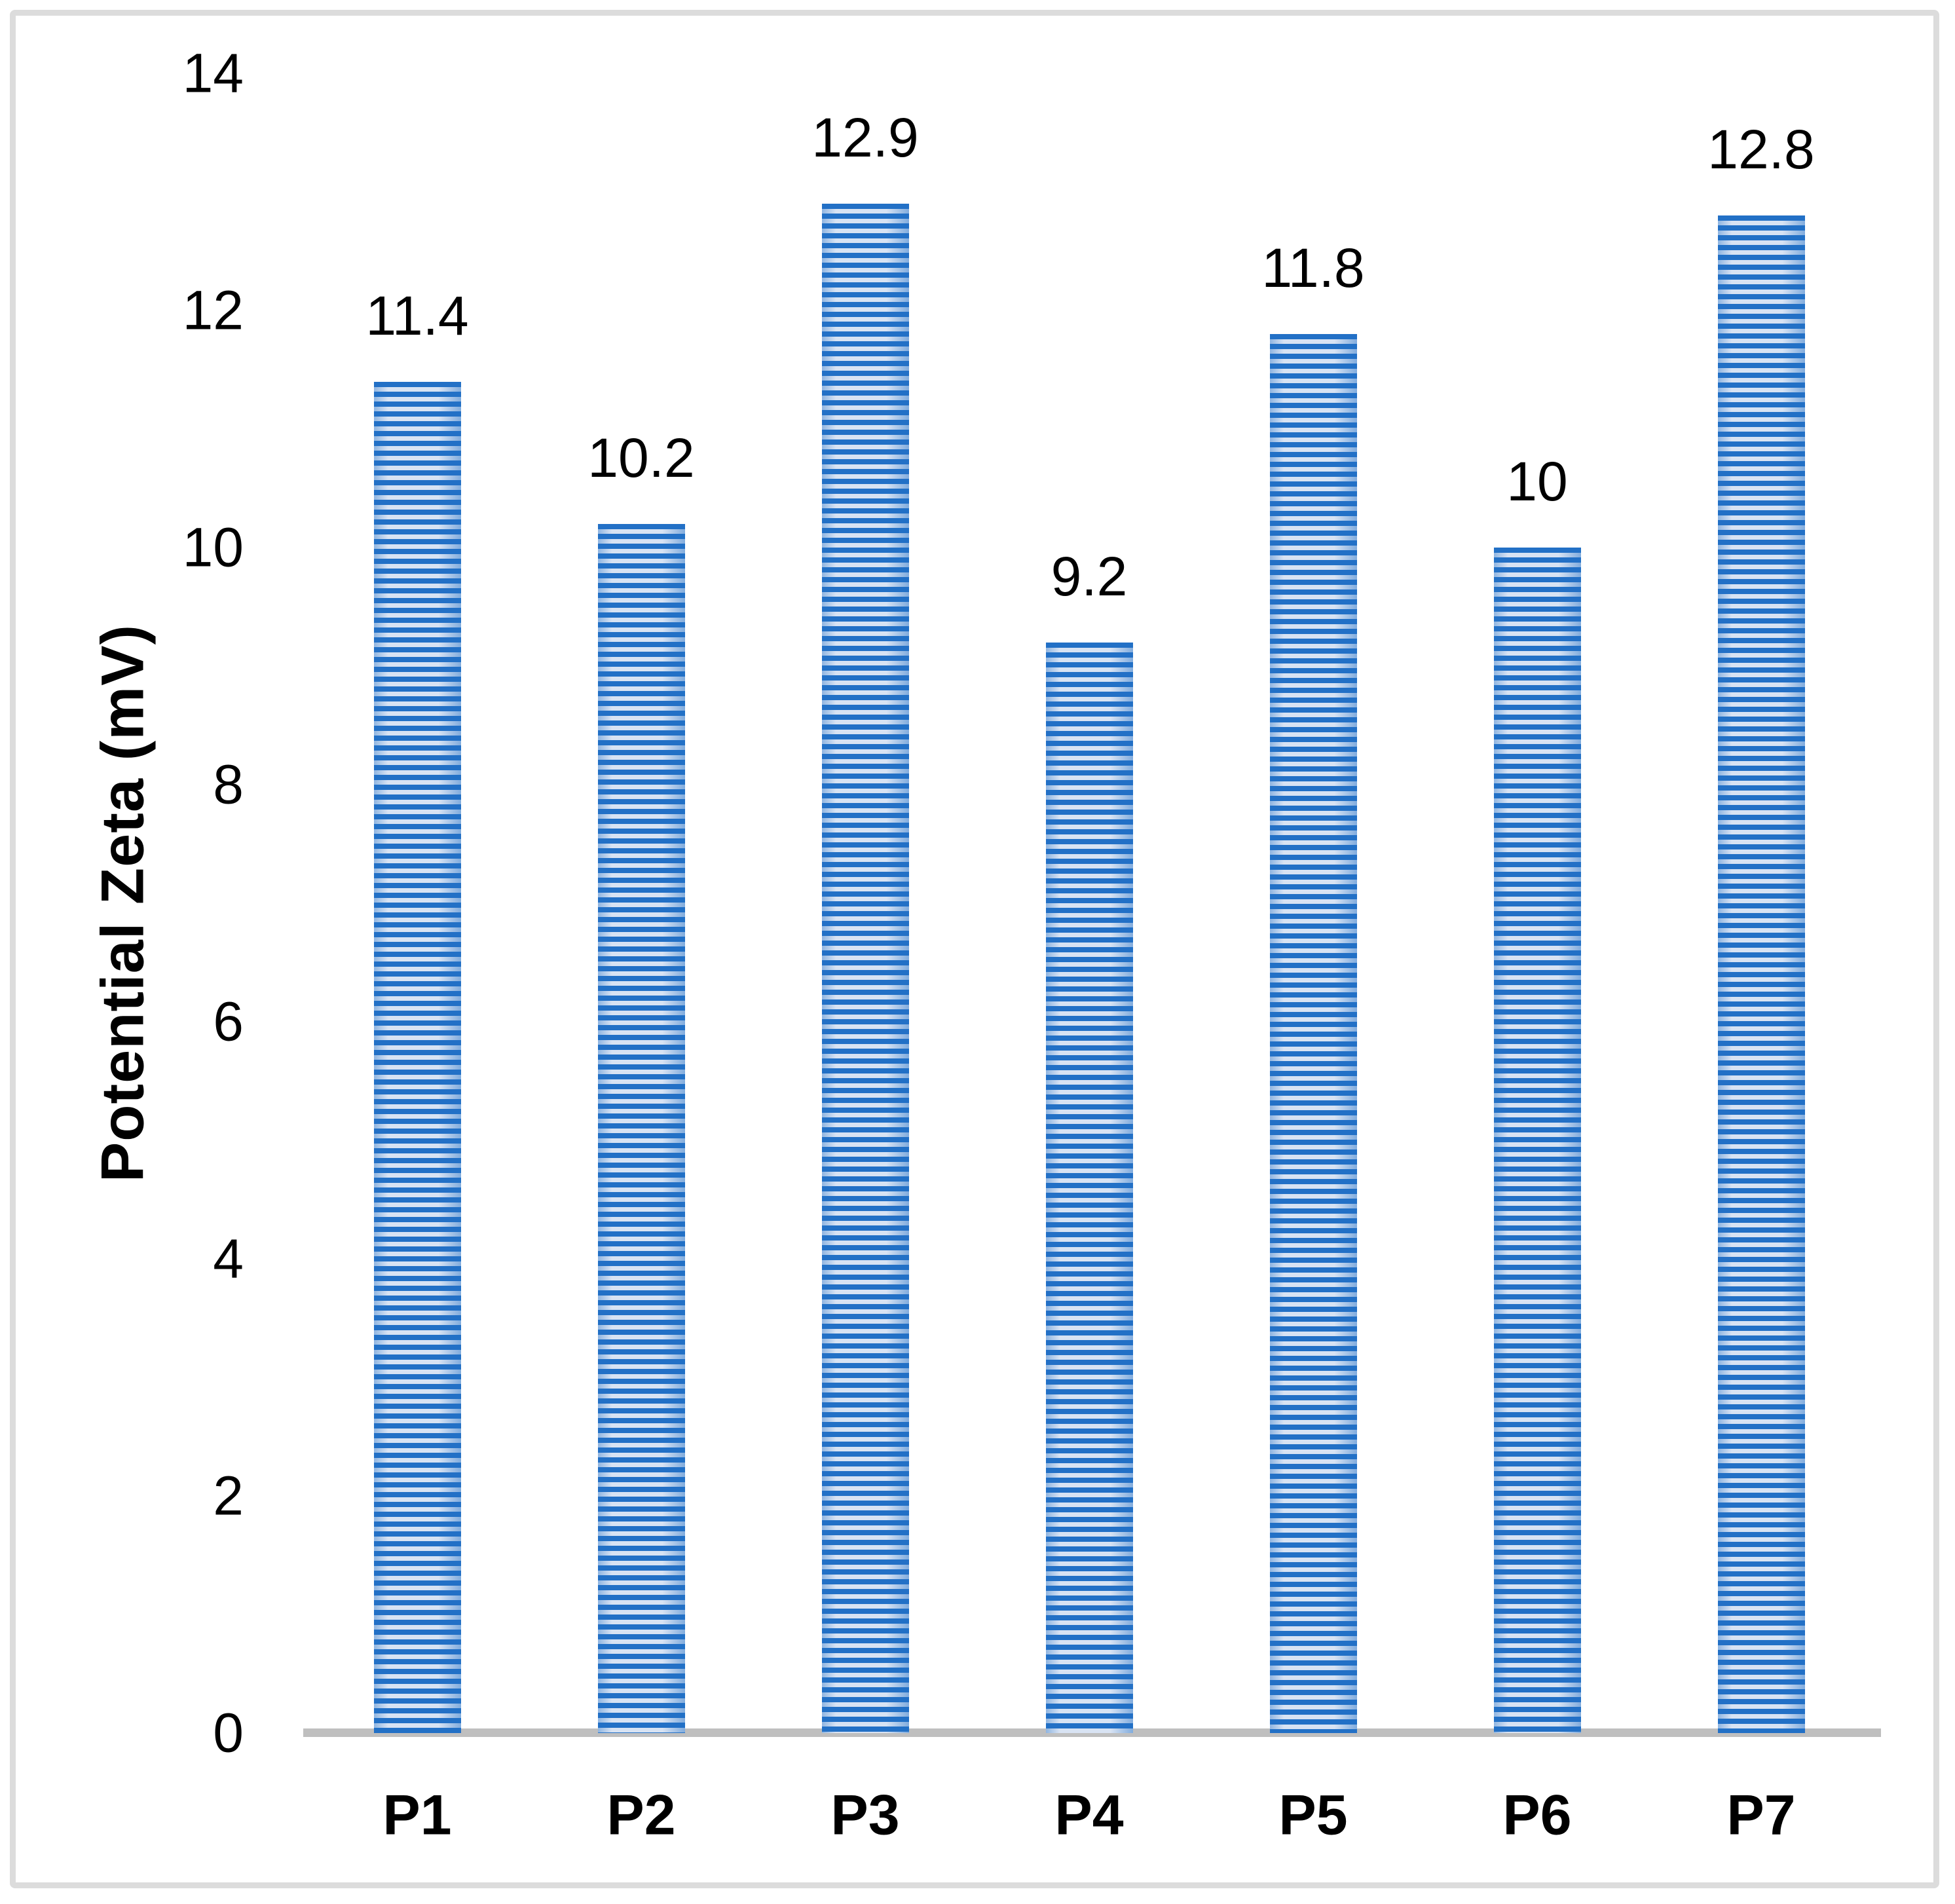 This screenshot has height=1904, width=1955. I want to click on y-tick-label: 12, so click(213, 310).